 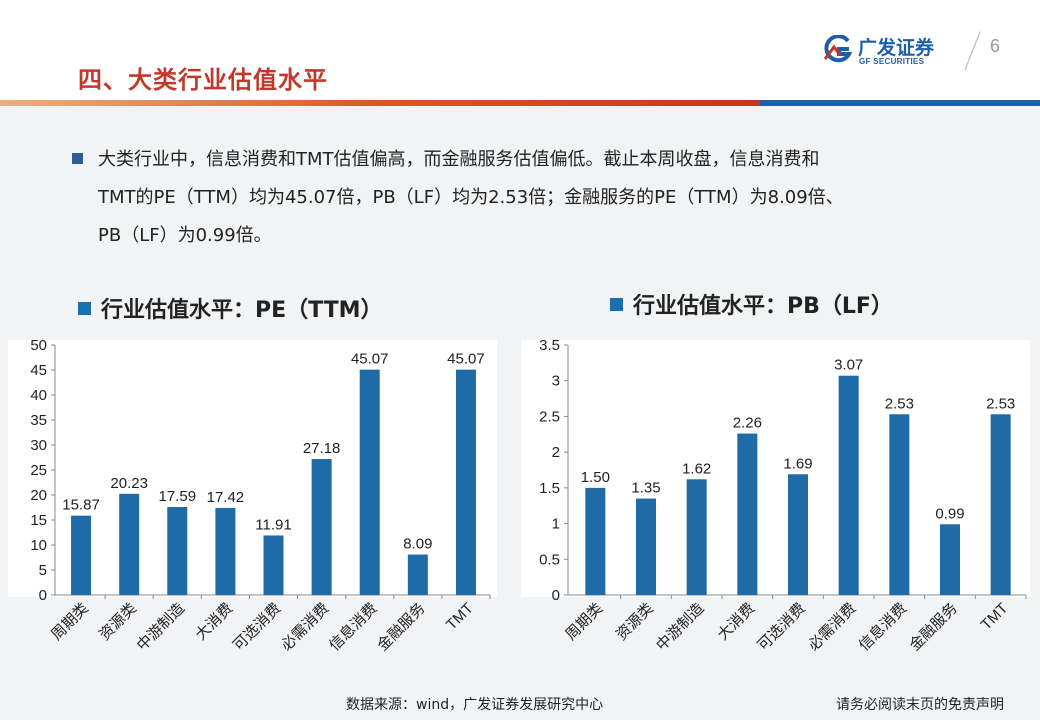 I want to click on header-rule-red, so click(x=380, y=103).